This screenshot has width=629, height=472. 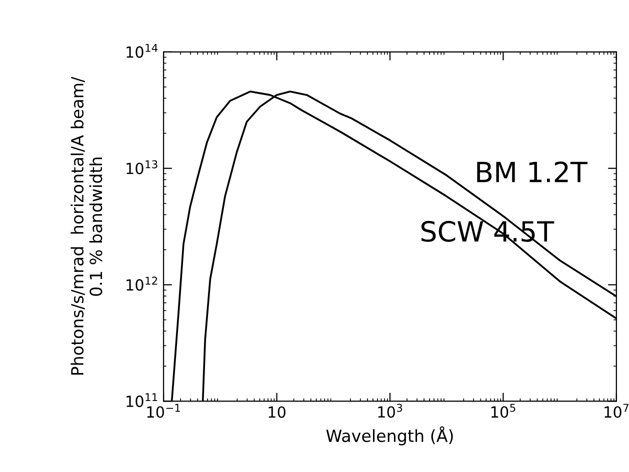 I want to click on x-tick-label: 10$^{5}$, so click(x=503, y=411).